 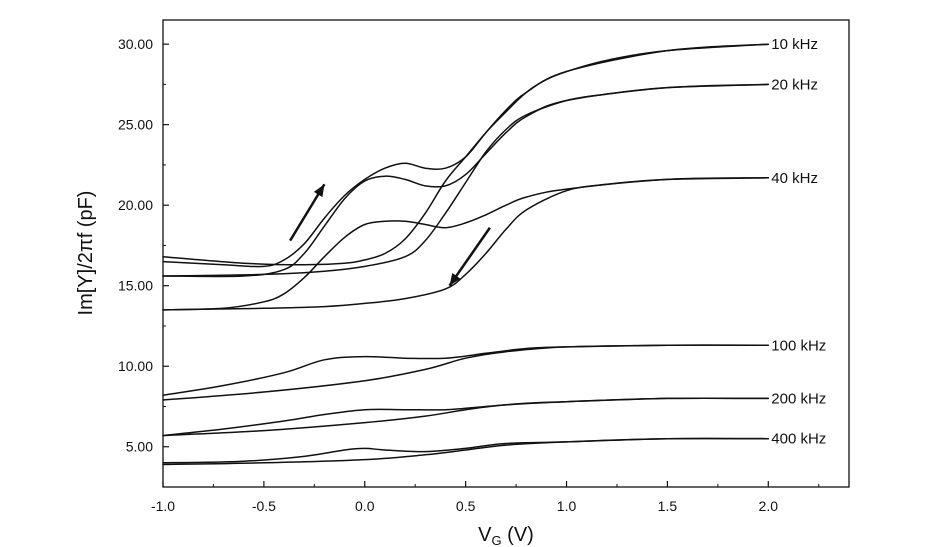 What do you see at coordinates (668, 506) in the screenshot?
I see `x-tick-label: 1.5` at bounding box center [668, 506].